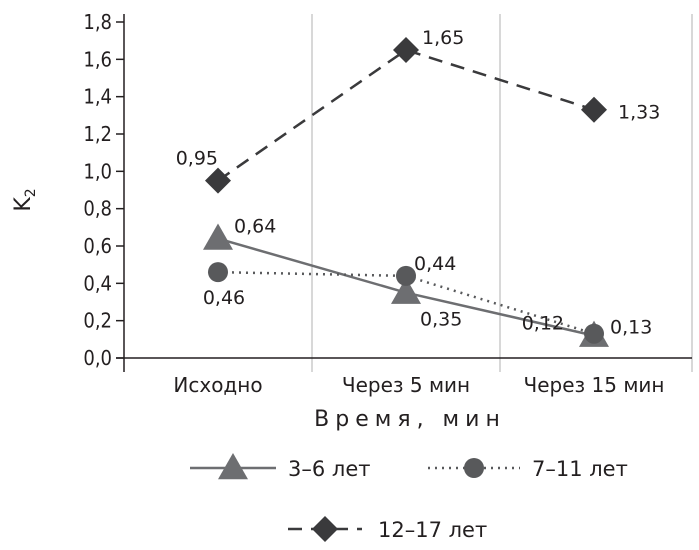 This screenshot has width=699, height=550. I want to click on data-label-2-0: 0,95, so click(197, 159).